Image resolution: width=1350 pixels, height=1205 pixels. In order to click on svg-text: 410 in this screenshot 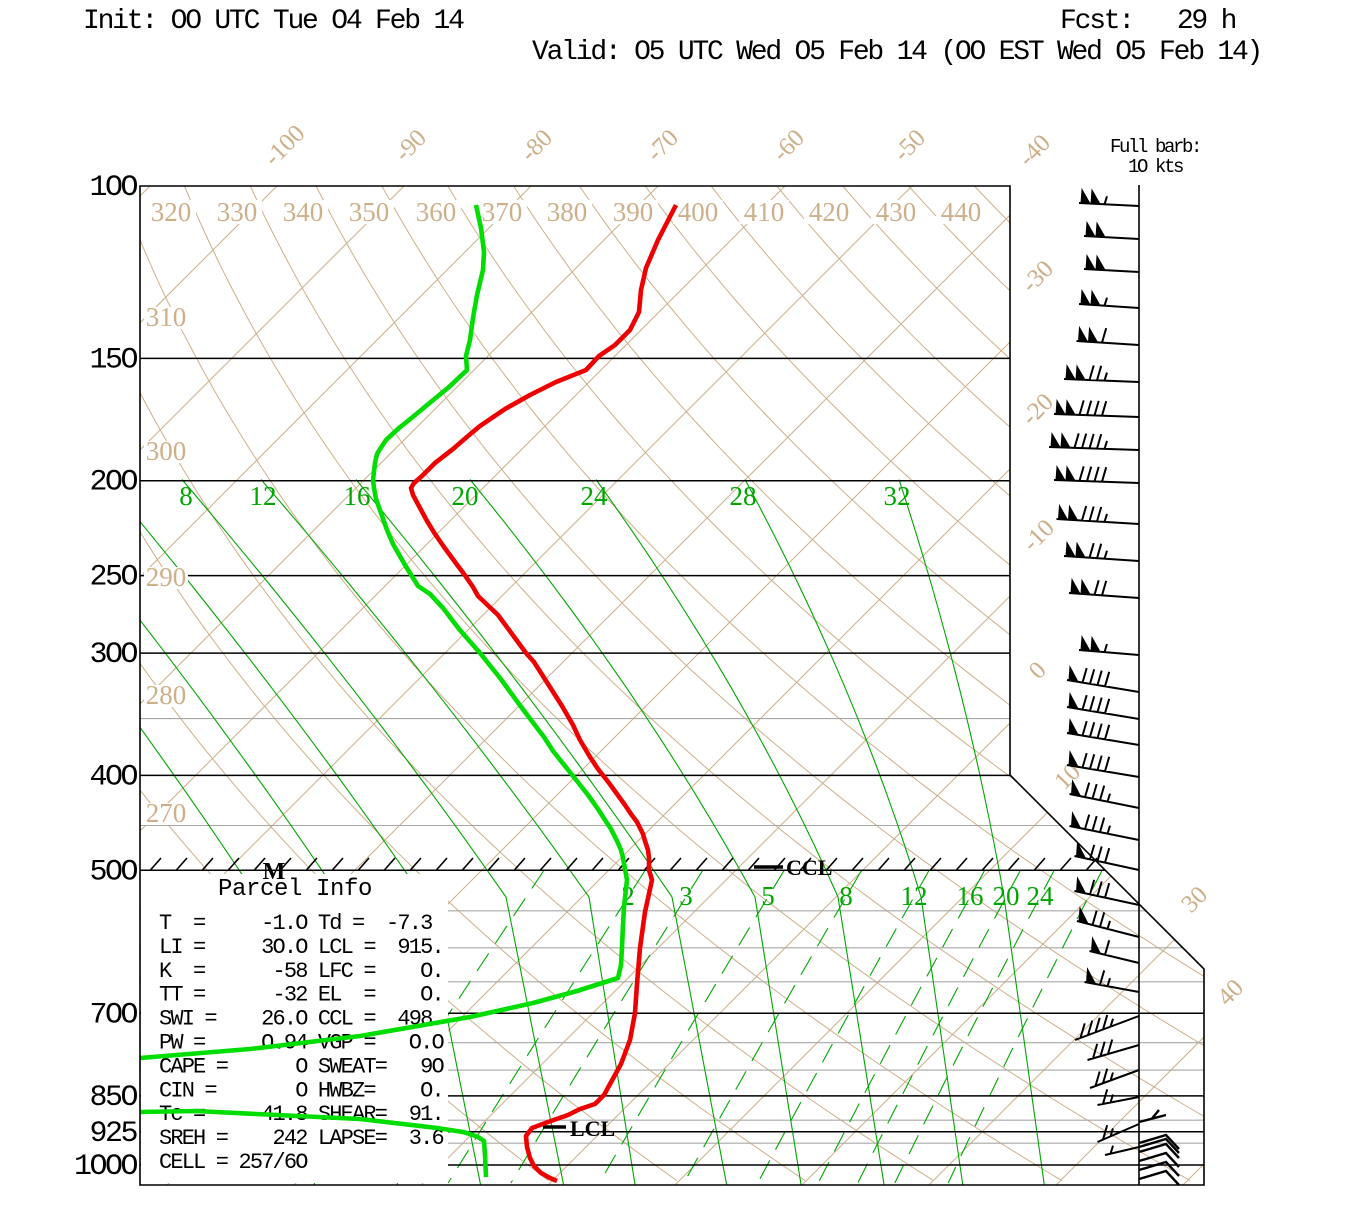, I will do `click(764, 212)`.